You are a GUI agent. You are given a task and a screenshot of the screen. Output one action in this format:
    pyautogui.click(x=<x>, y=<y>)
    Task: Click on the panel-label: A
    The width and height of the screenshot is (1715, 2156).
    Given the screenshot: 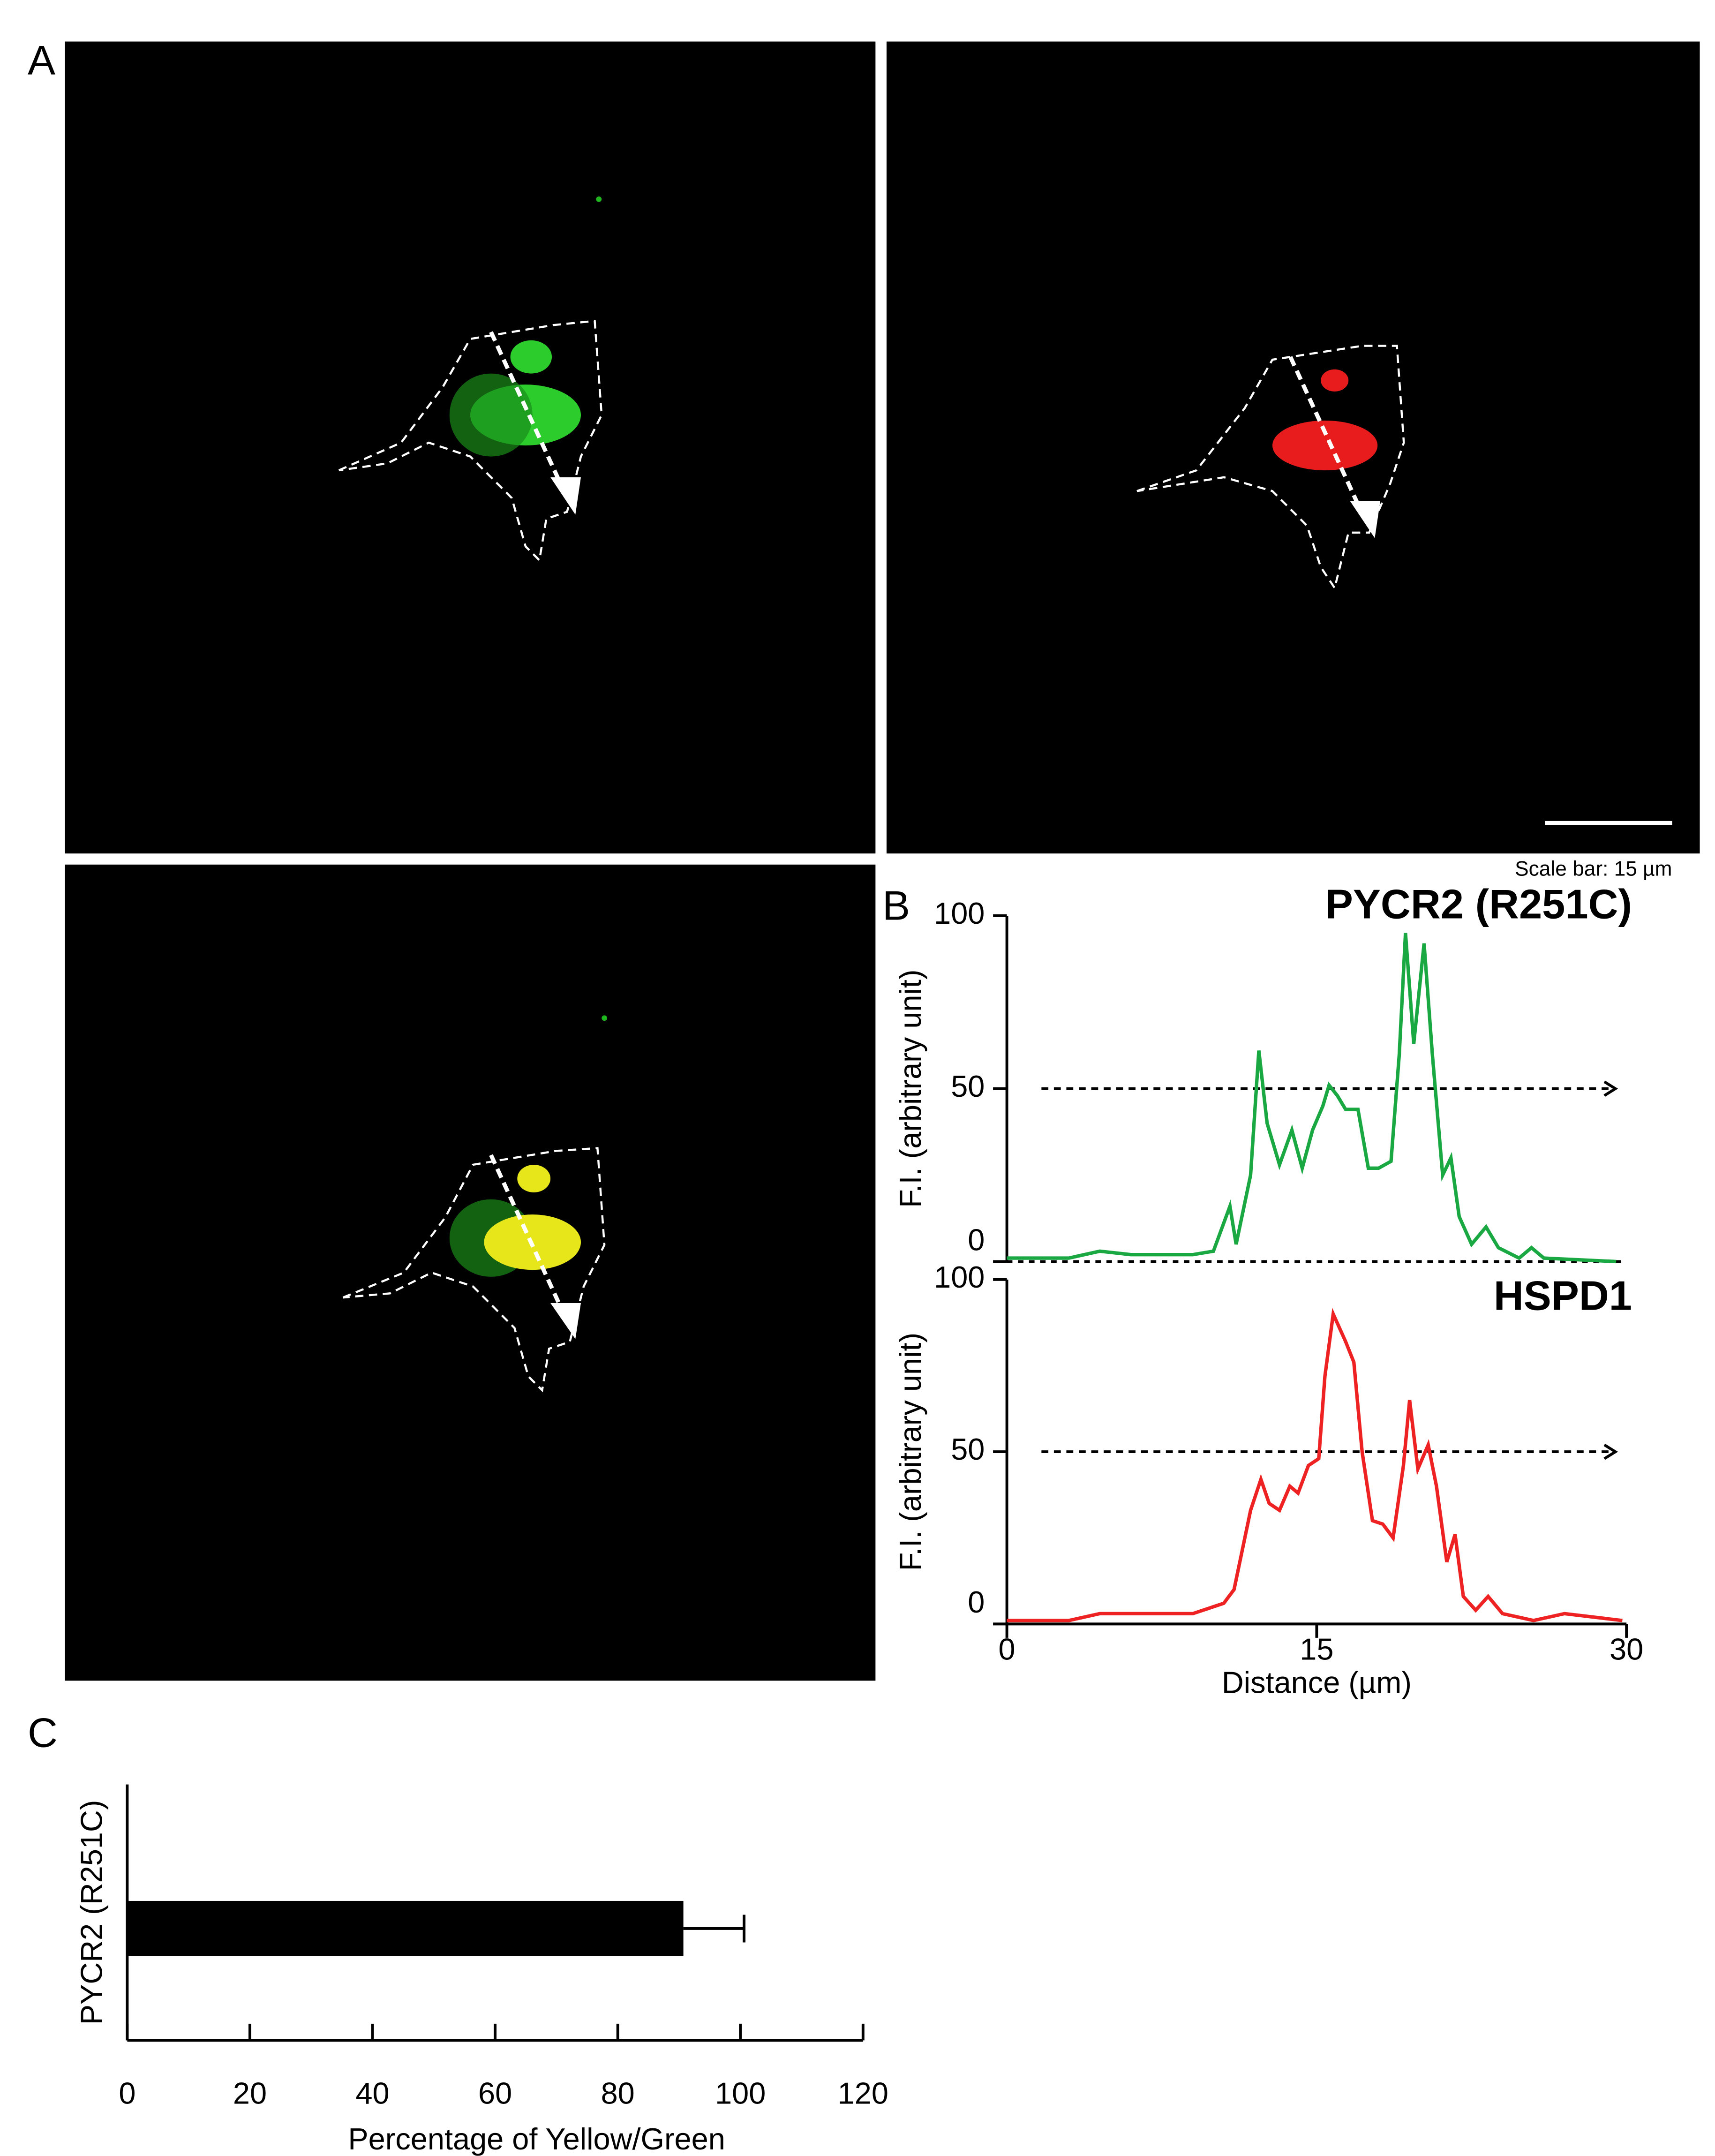 What is the action you would take?
    pyautogui.click(x=42, y=60)
    